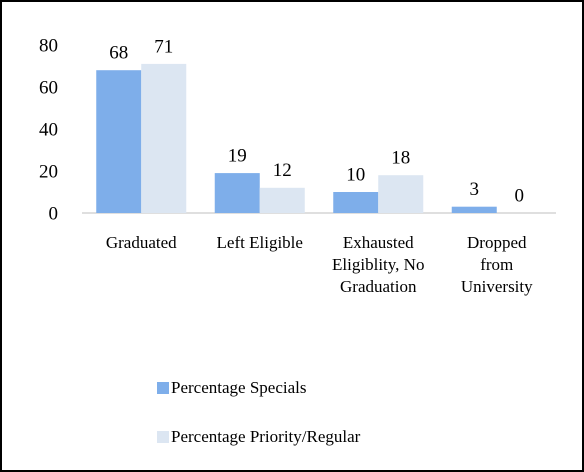 This screenshot has width=584, height=472. What do you see at coordinates (48, 129) in the screenshot?
I see `y-tick-label: 40` at bounding box center [48, 129].